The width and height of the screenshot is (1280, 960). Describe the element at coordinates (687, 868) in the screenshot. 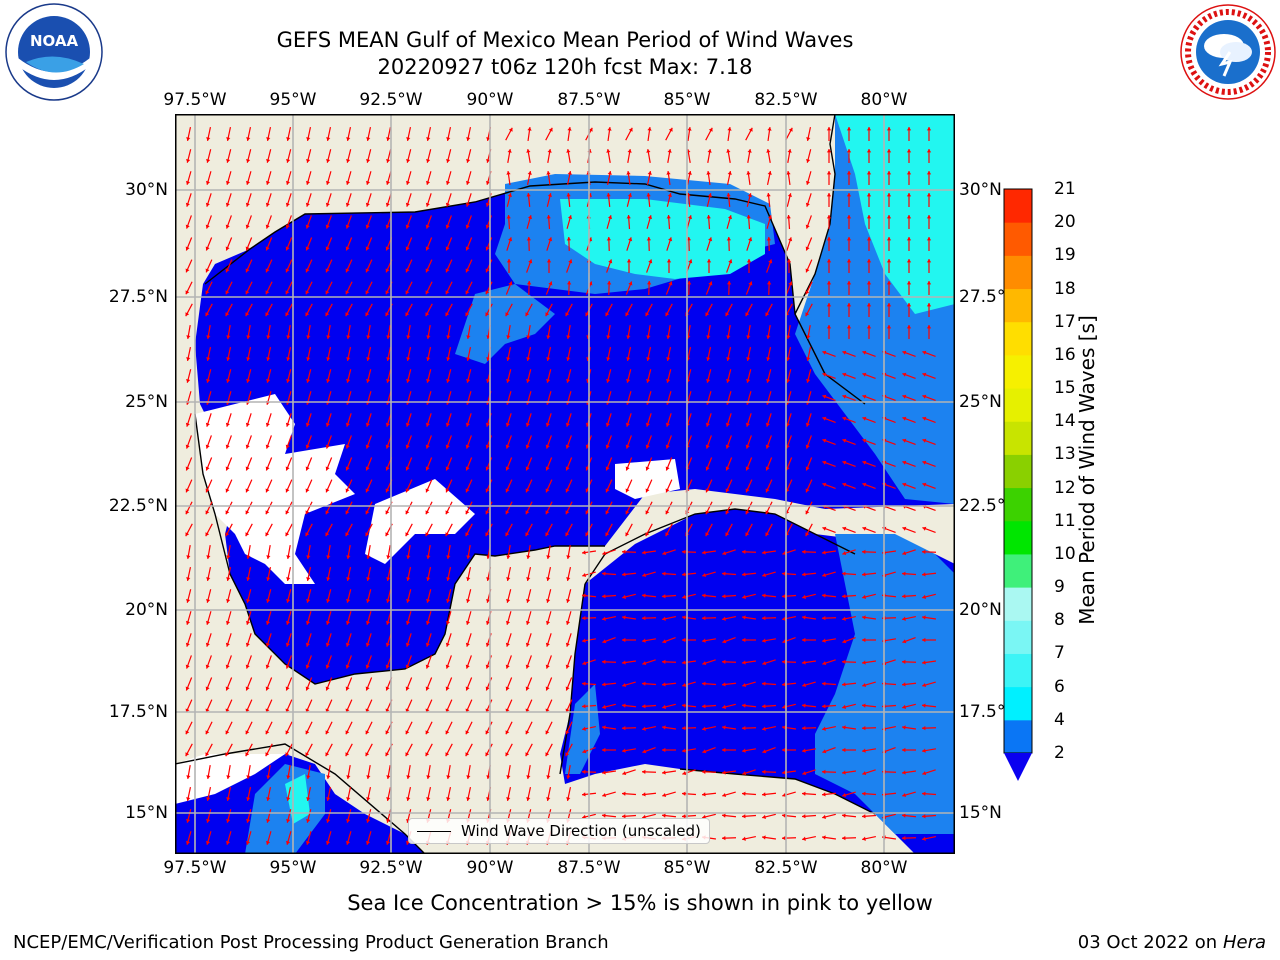

I see `lon-label: 85°W` at that location.